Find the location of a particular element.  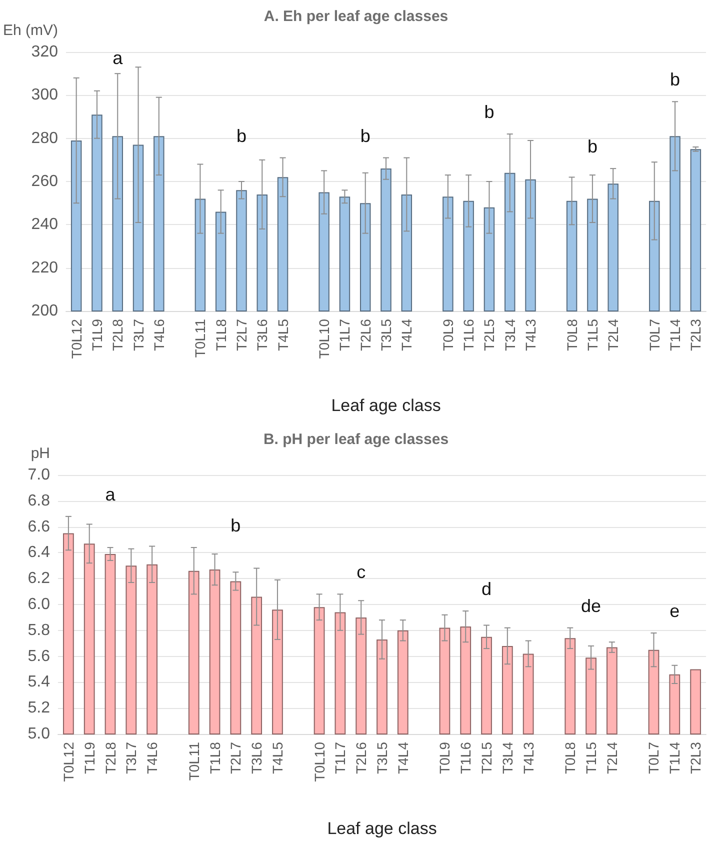

y-tick-label: 280 is located at coordinates (44, 138).